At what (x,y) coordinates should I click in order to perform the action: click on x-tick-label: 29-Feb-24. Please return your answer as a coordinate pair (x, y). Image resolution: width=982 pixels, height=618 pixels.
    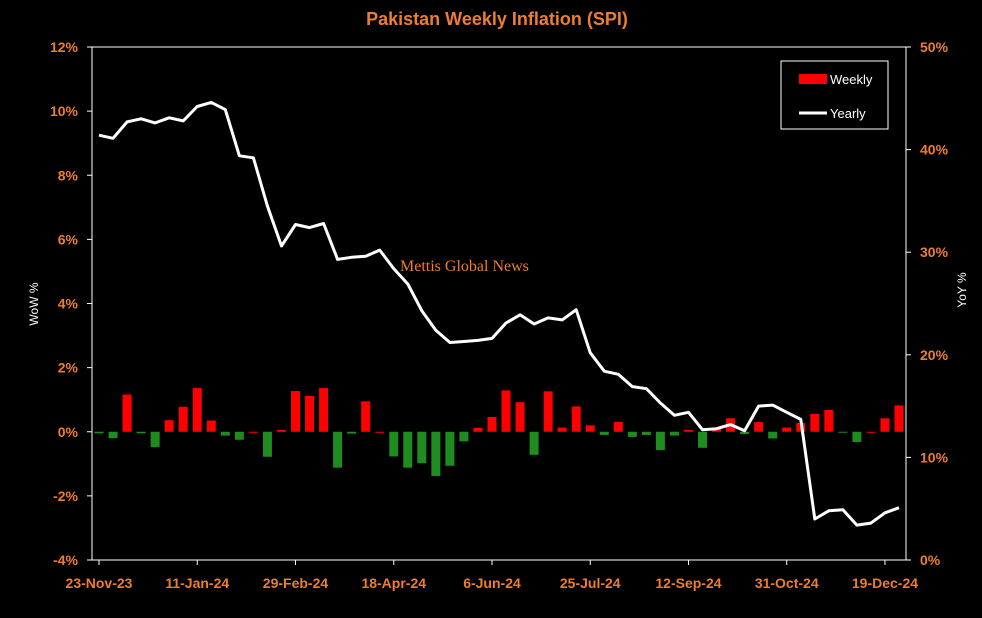
    Looking at the image, I should click on (296, 583).